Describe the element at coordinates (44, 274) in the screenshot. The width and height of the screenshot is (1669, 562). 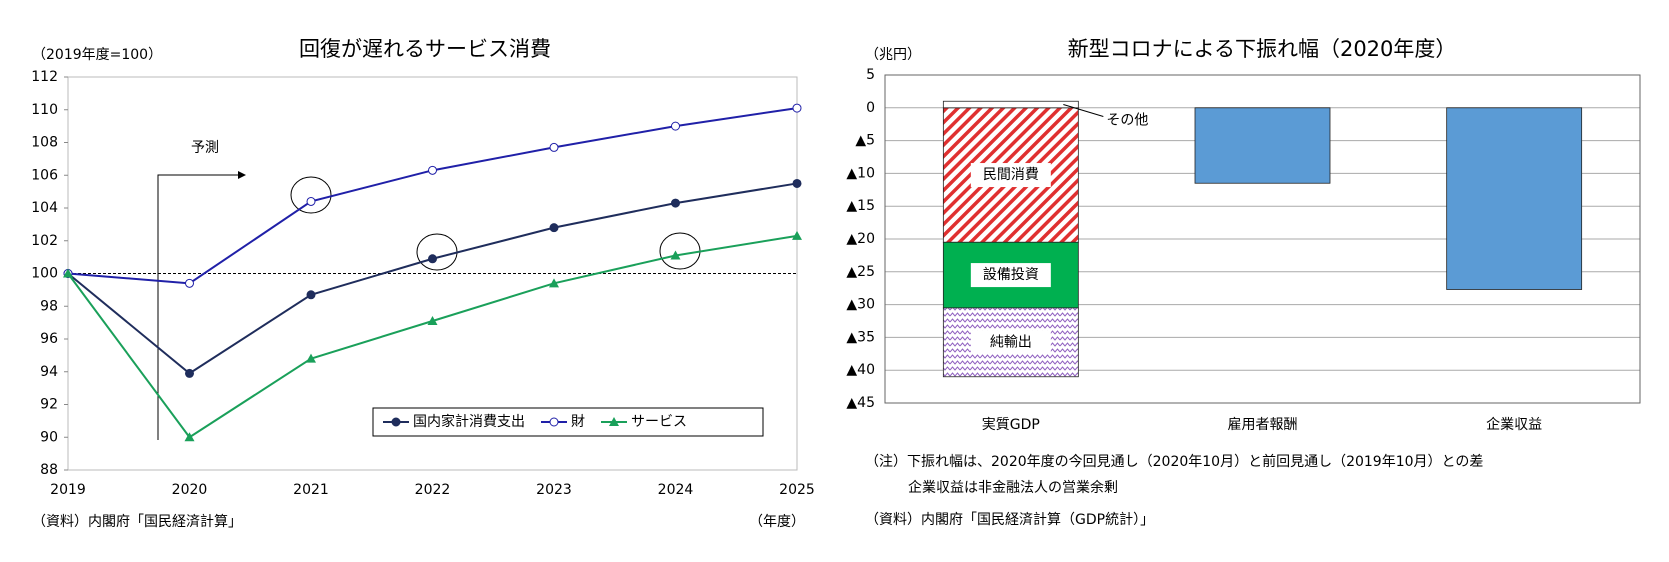
I see `y-tick-label: 100` at that location.